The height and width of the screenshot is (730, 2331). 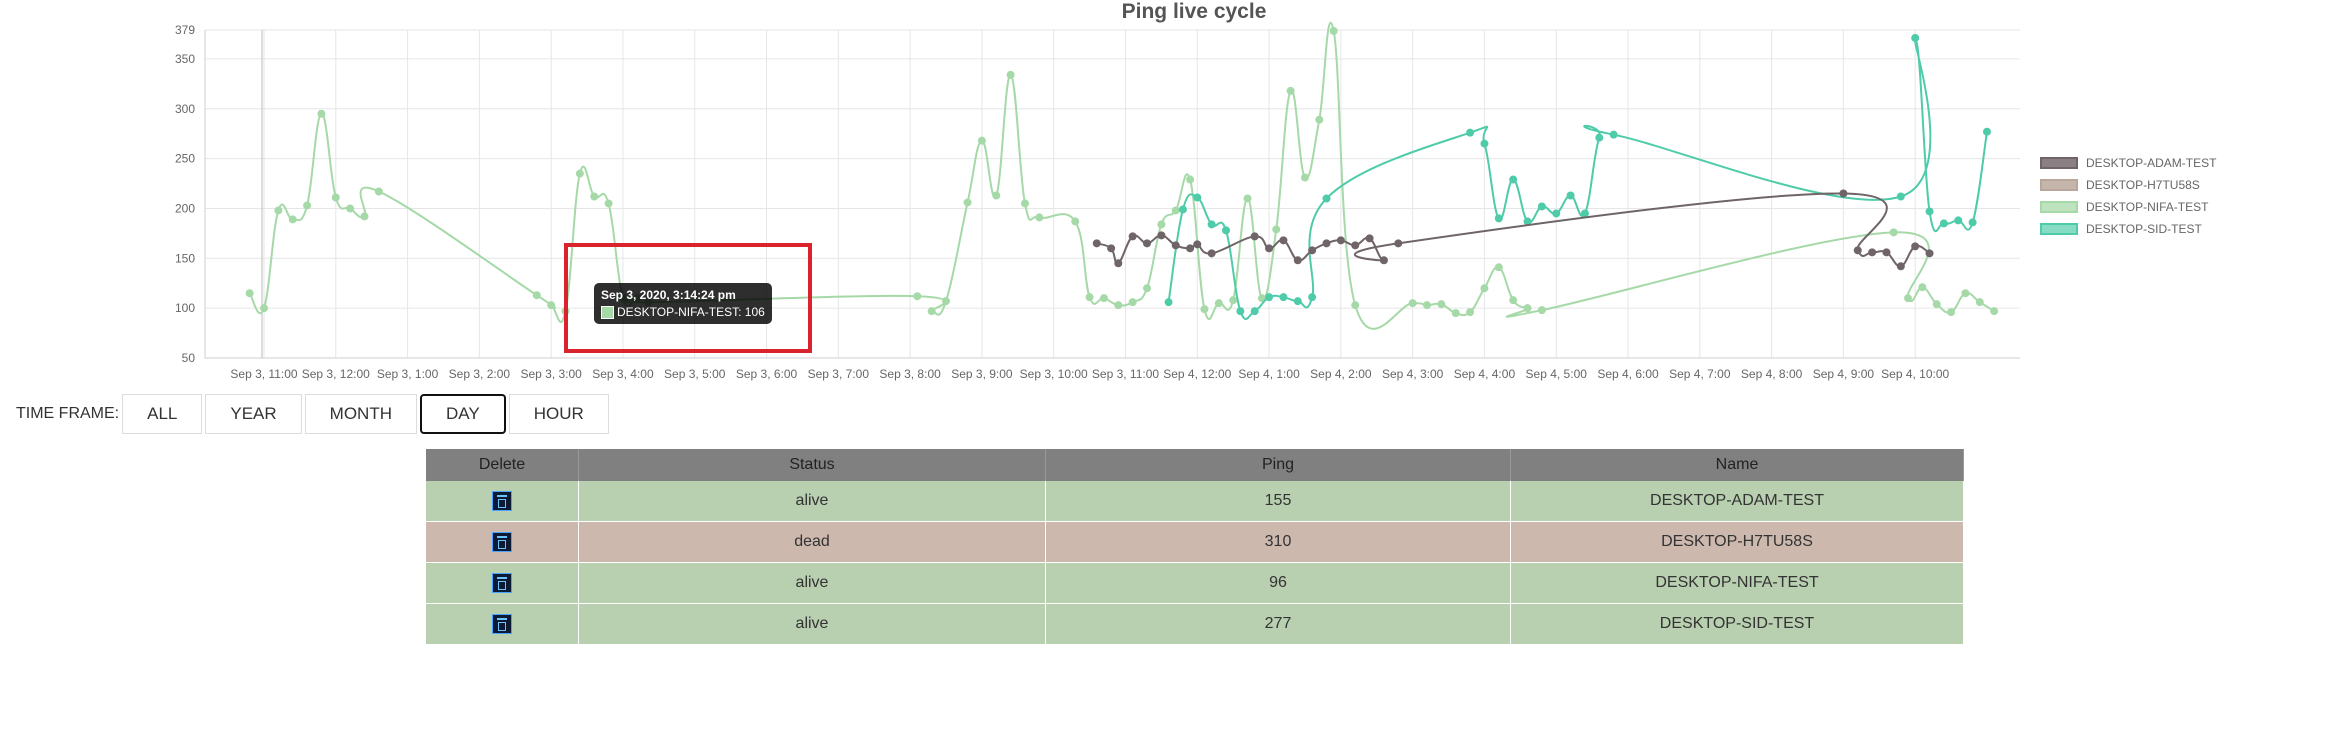 I want to click on x-tick-label: Sep 3, 6:00, so click(x=767, y=374).